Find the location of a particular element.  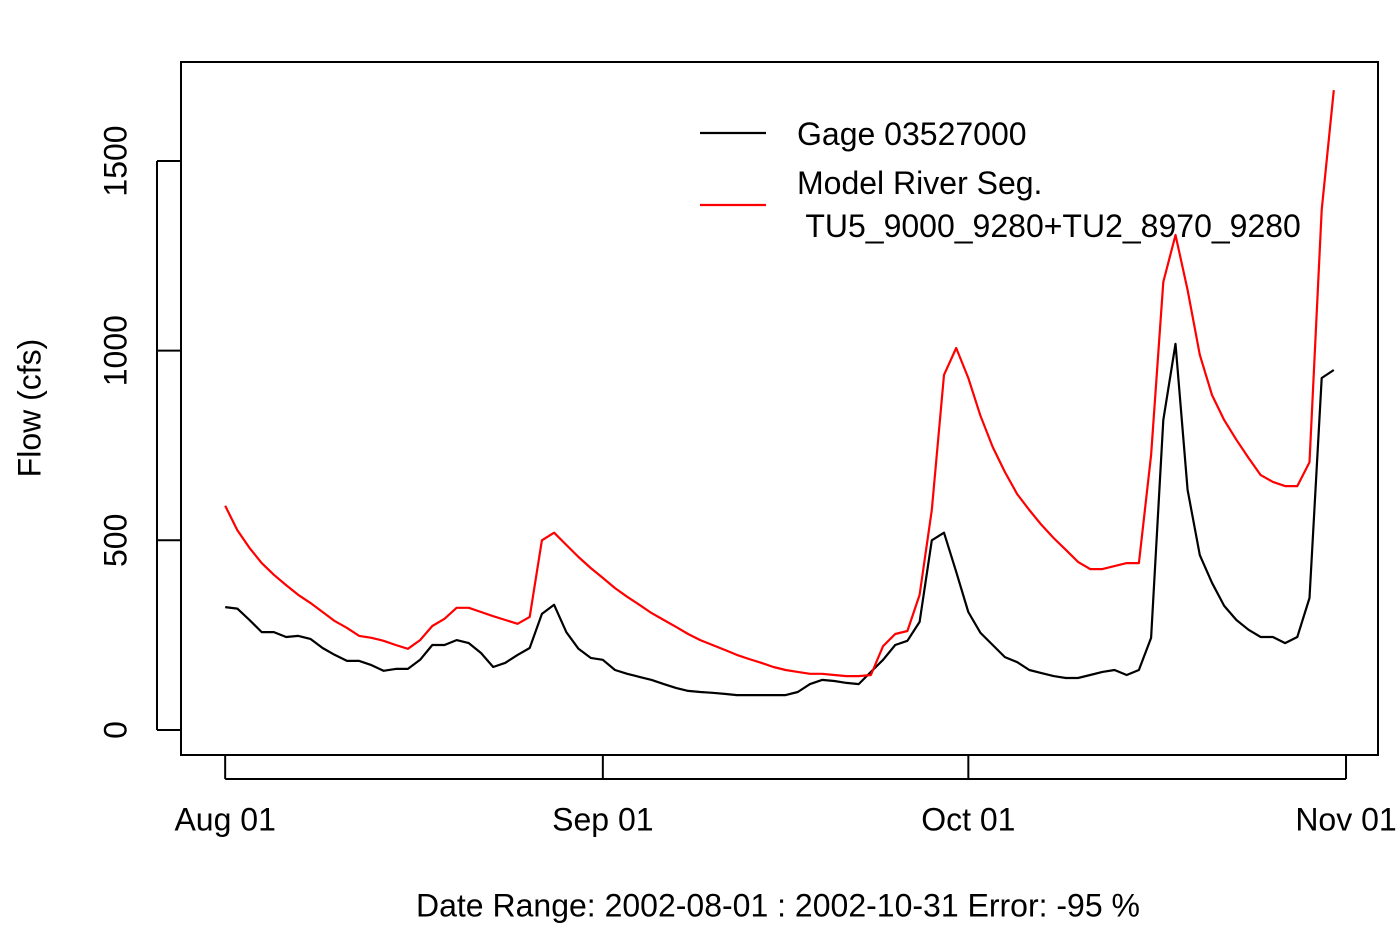

x-tick-label: Aug 01 is located at coordinates (224, 819).